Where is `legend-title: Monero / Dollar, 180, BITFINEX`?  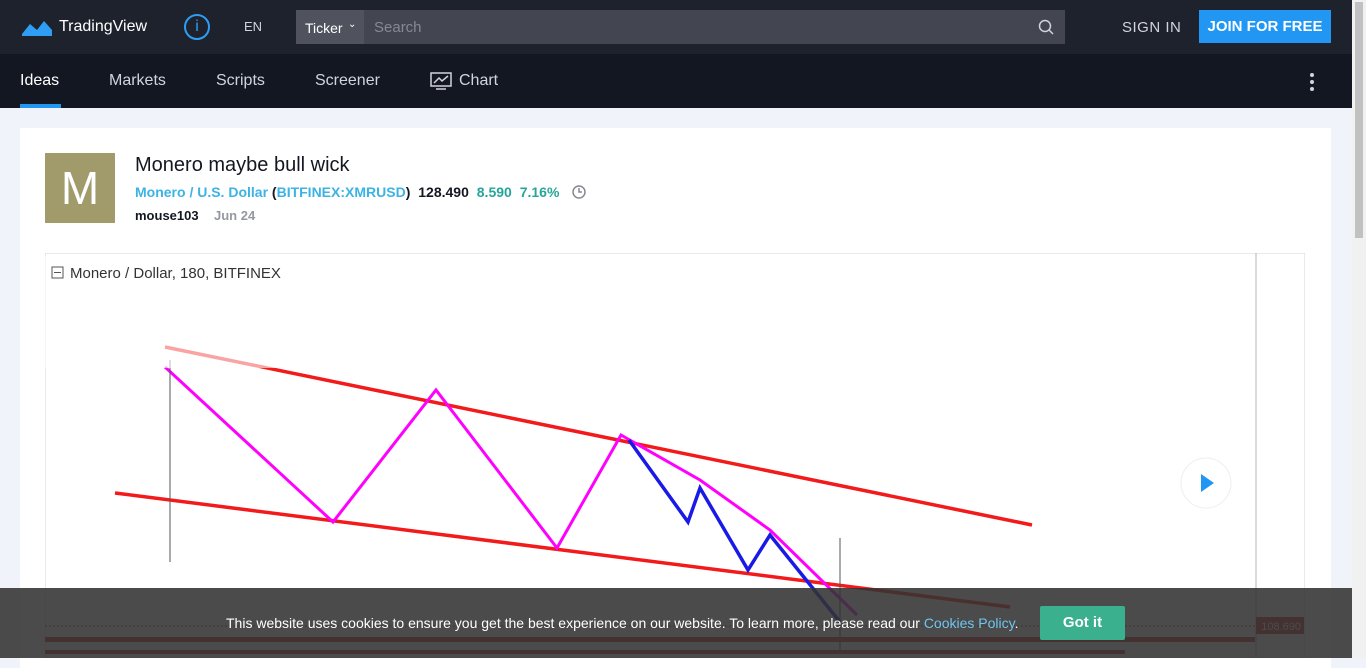 legend-title: Monero / Dollar, 180, BITFINEX is located at coordinates (175, 273).